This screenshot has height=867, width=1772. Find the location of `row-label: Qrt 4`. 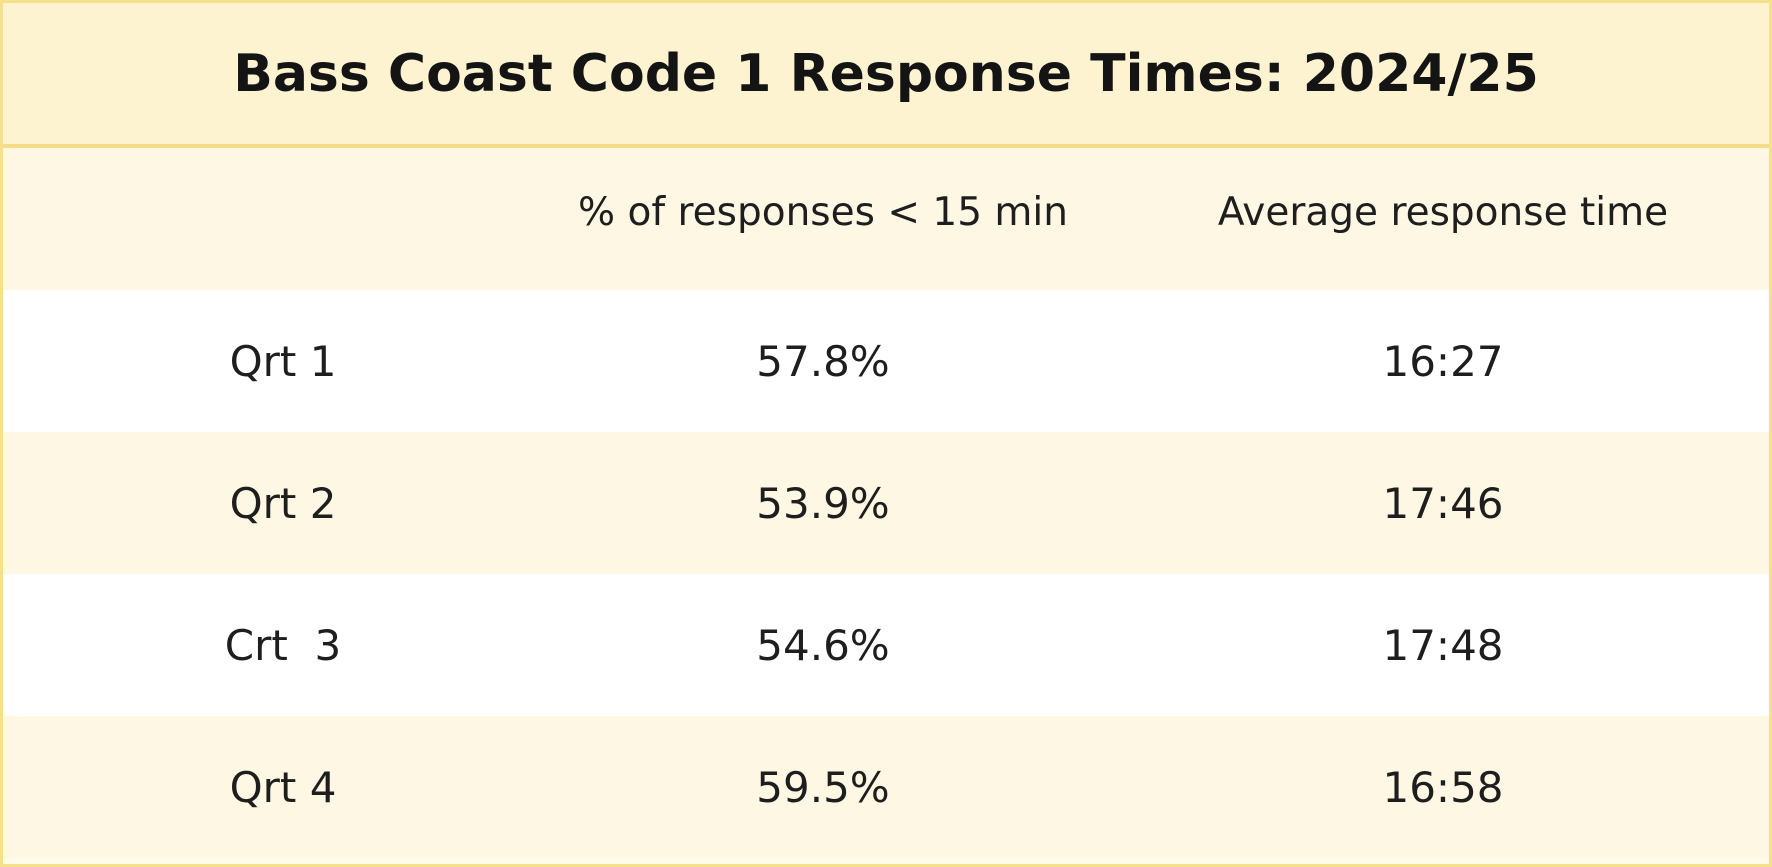

row-label: Qrt 4 is located at coordinates (283, 787).